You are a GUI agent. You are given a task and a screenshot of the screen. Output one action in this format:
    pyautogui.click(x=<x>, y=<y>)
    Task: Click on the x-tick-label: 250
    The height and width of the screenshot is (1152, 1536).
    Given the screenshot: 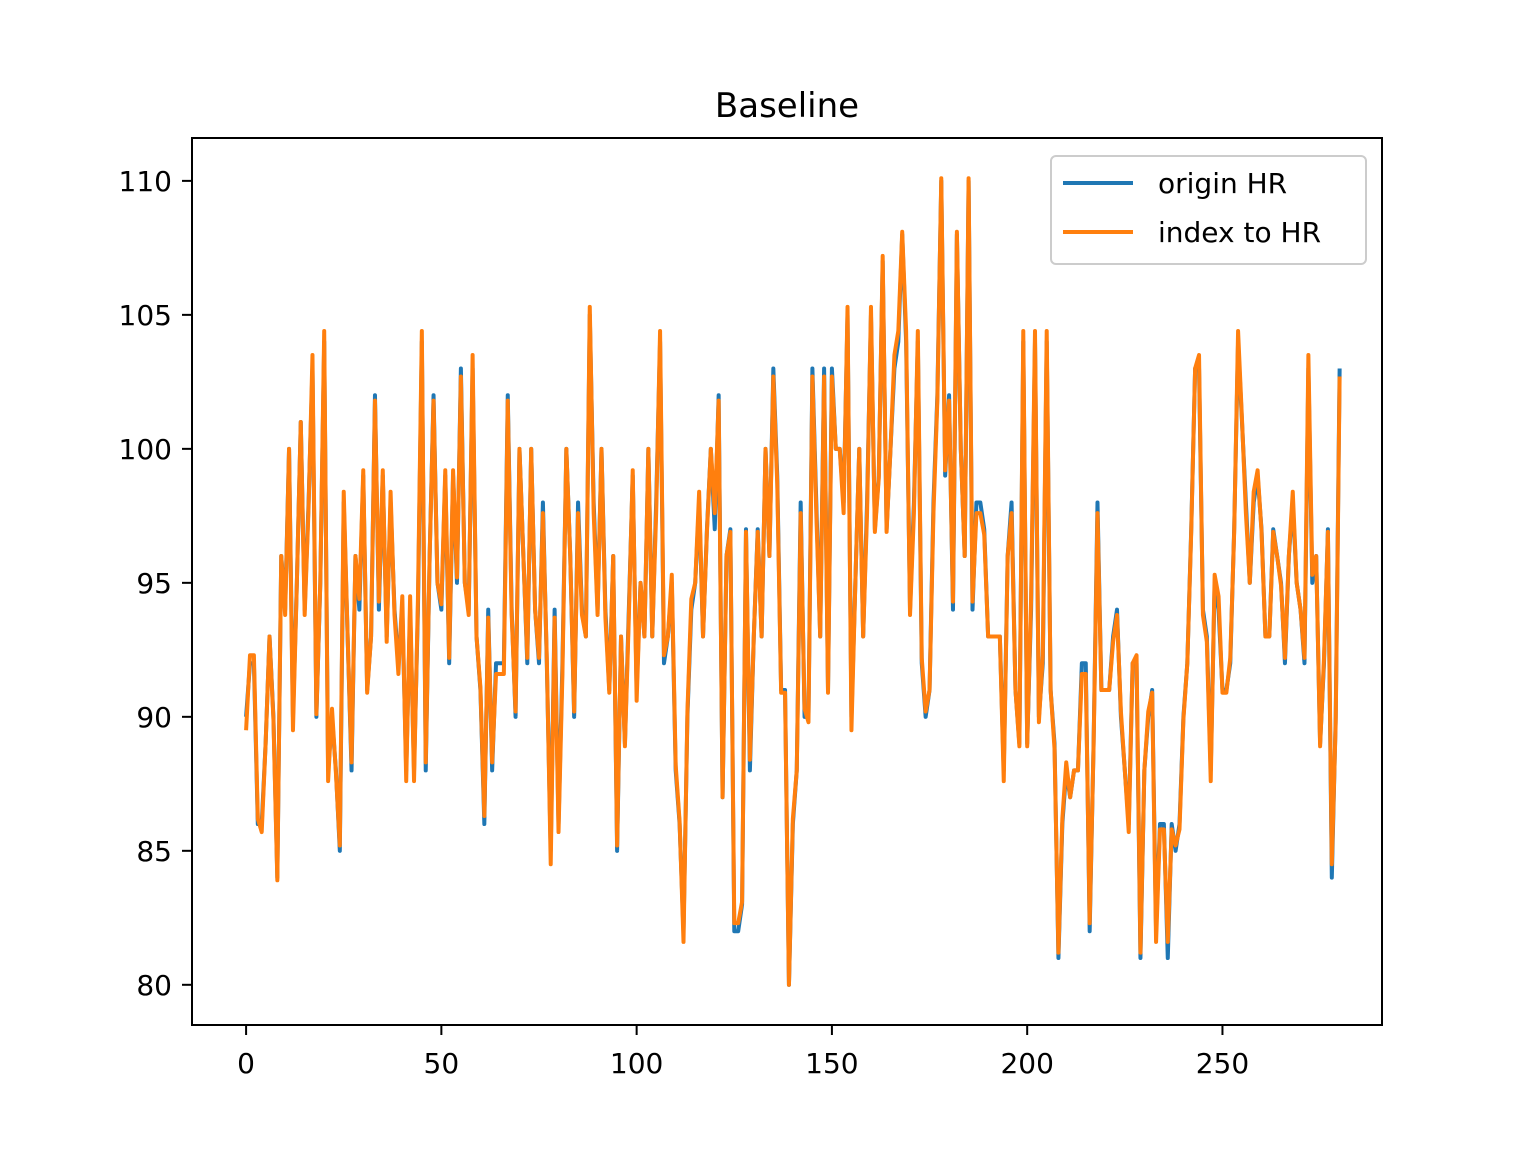 What is the action you would take?
    pyautogui.click(x=1222, y=1063)
    